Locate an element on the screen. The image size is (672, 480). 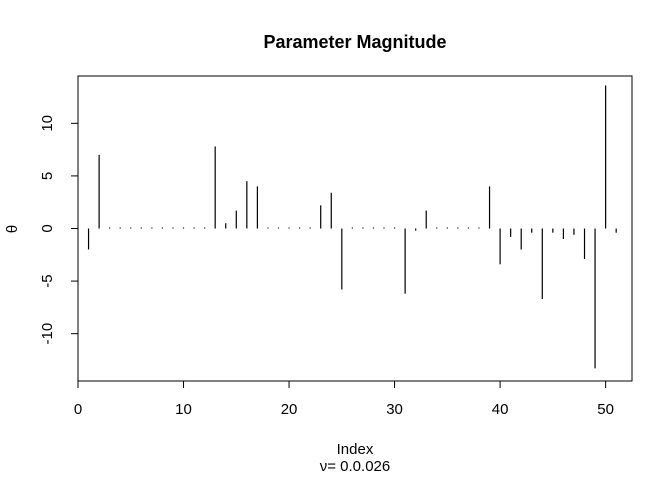
y-tick-label: -5 is located at coordinates (47, 280).